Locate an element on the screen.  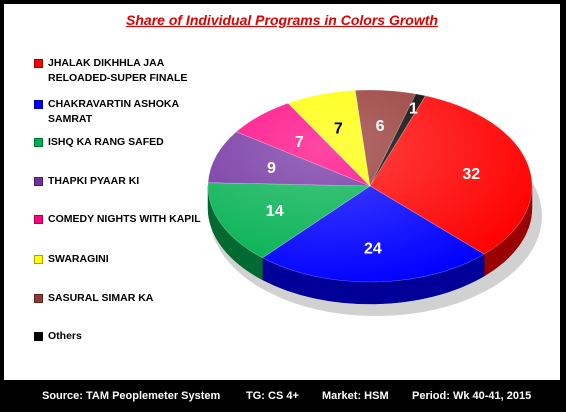
footer-period: Period: Wk 40-41, 2015 is located at coordinates (472, 396).